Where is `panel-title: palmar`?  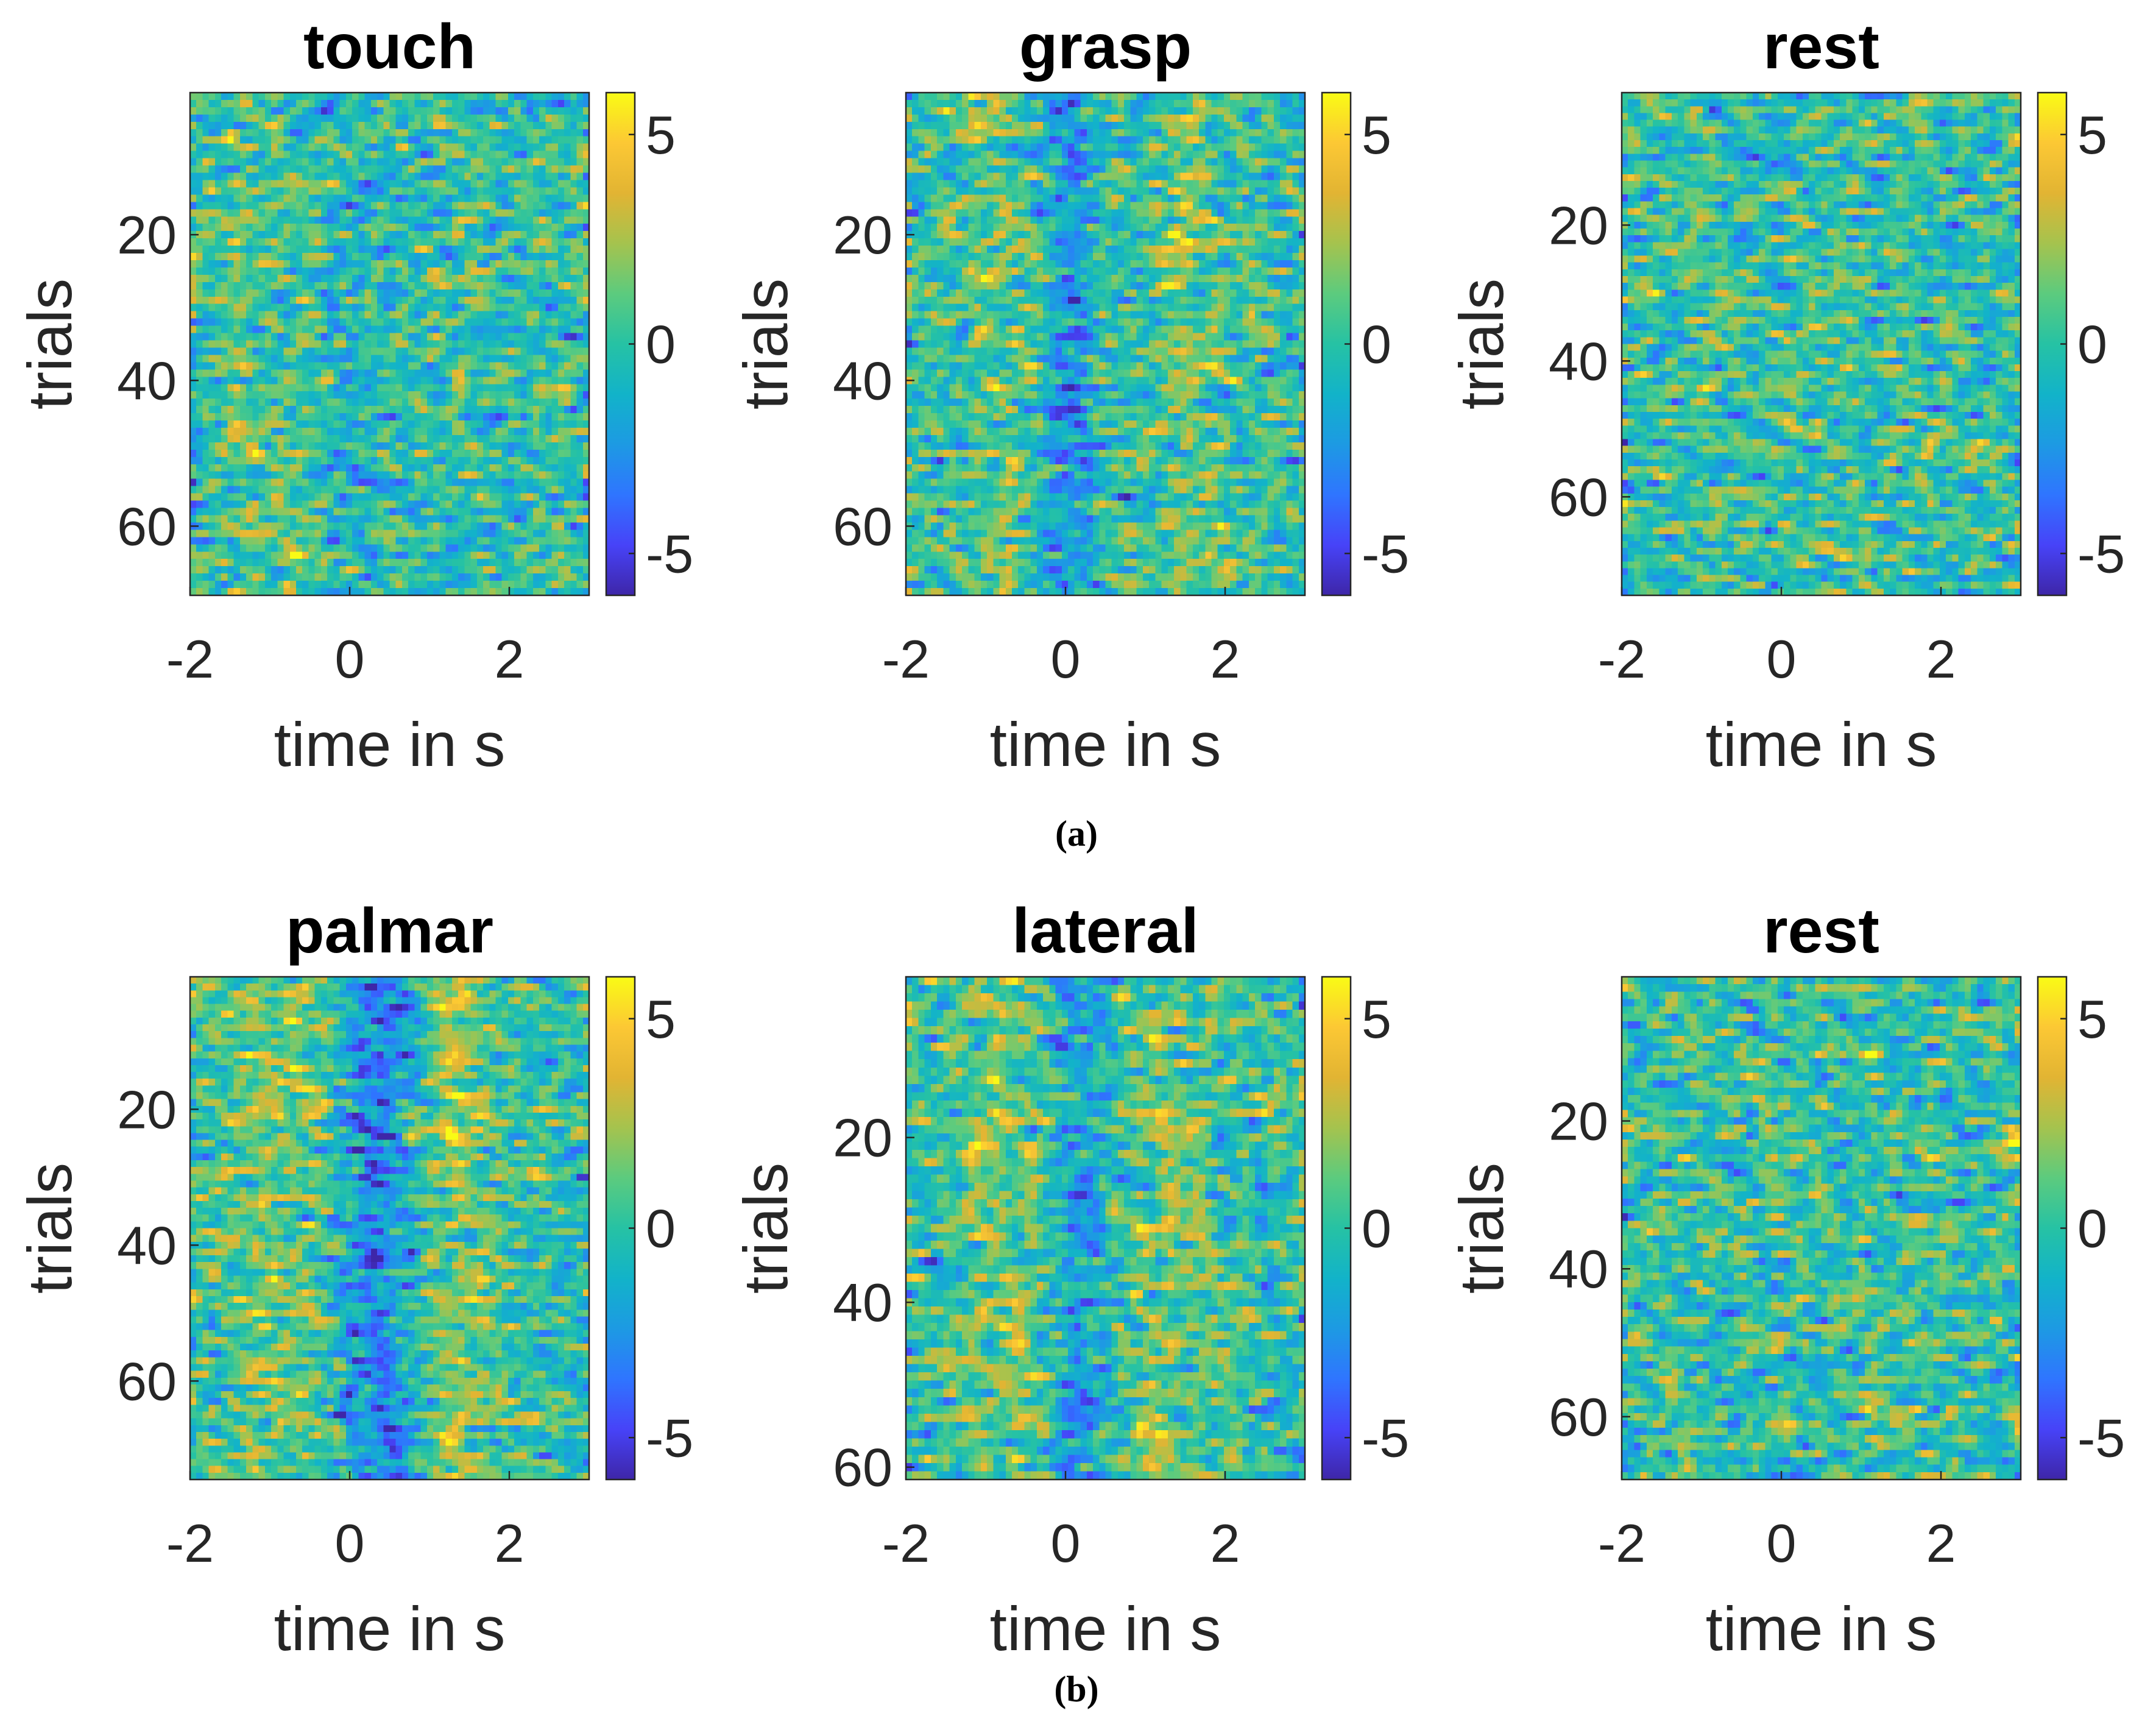
panel-title: palmar is located at coordinates (389, 931).